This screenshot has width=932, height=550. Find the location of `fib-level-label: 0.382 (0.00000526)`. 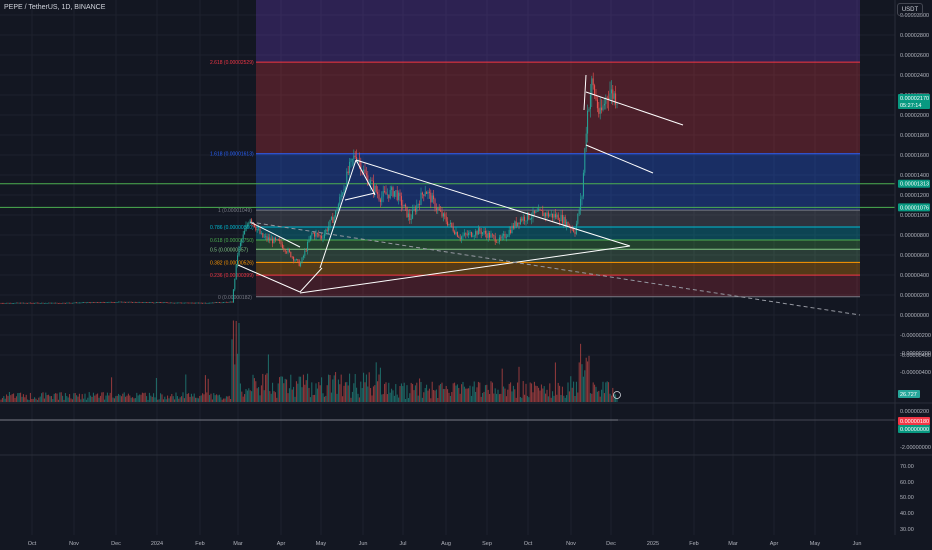

fib-level-label: 0.382 (0.00000526) is located at coordinates (232, 263).